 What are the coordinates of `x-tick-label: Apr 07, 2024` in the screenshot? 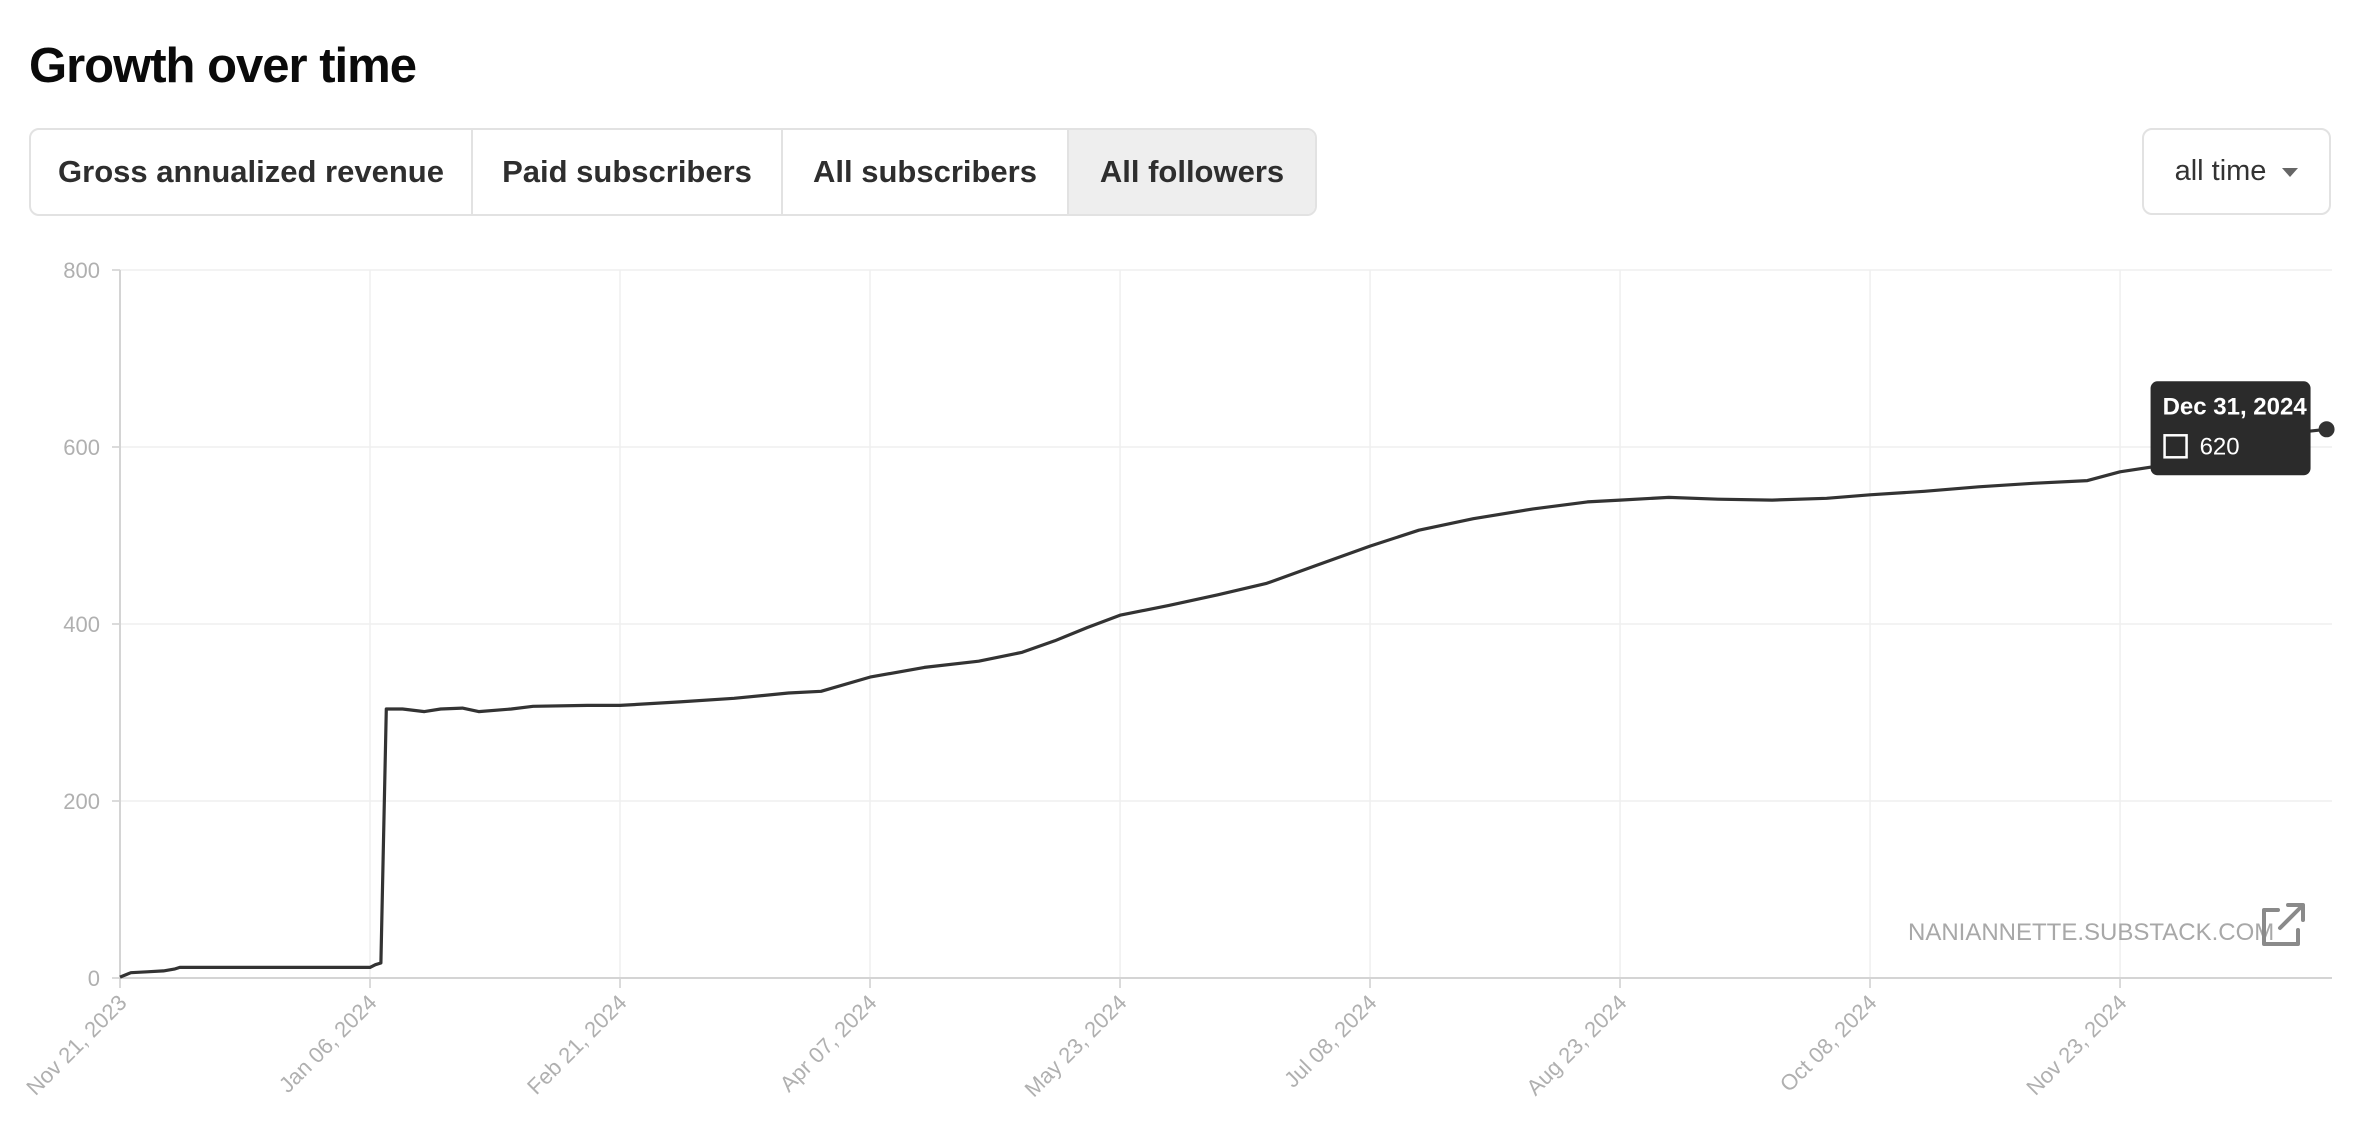 It's located at (828, 1043).